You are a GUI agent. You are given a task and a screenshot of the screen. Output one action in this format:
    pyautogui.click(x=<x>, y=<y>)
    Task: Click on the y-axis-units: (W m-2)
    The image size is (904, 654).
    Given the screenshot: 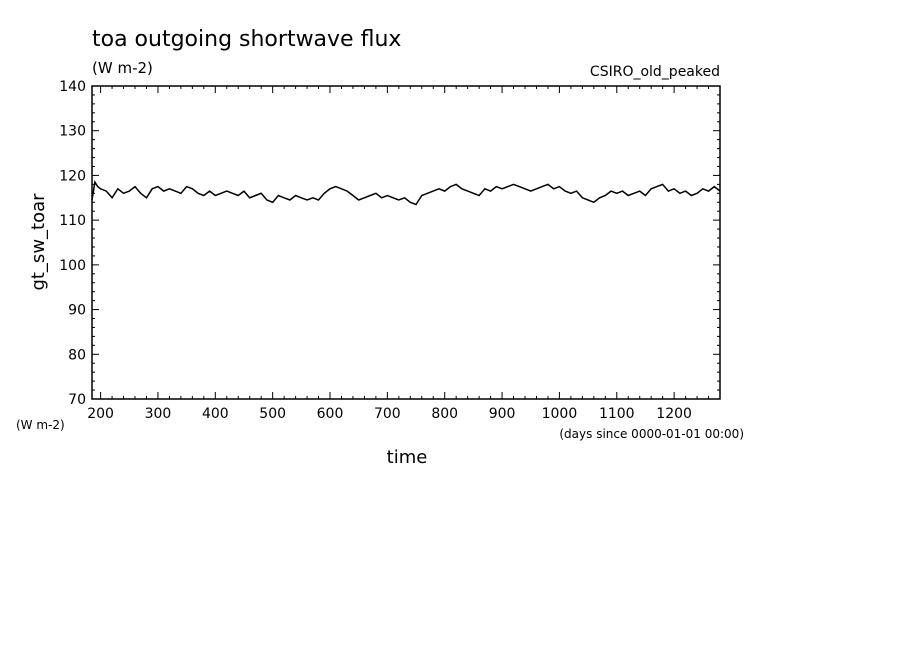 What is the action you would take?
    pyautogui.click(x=40, y=425)
    